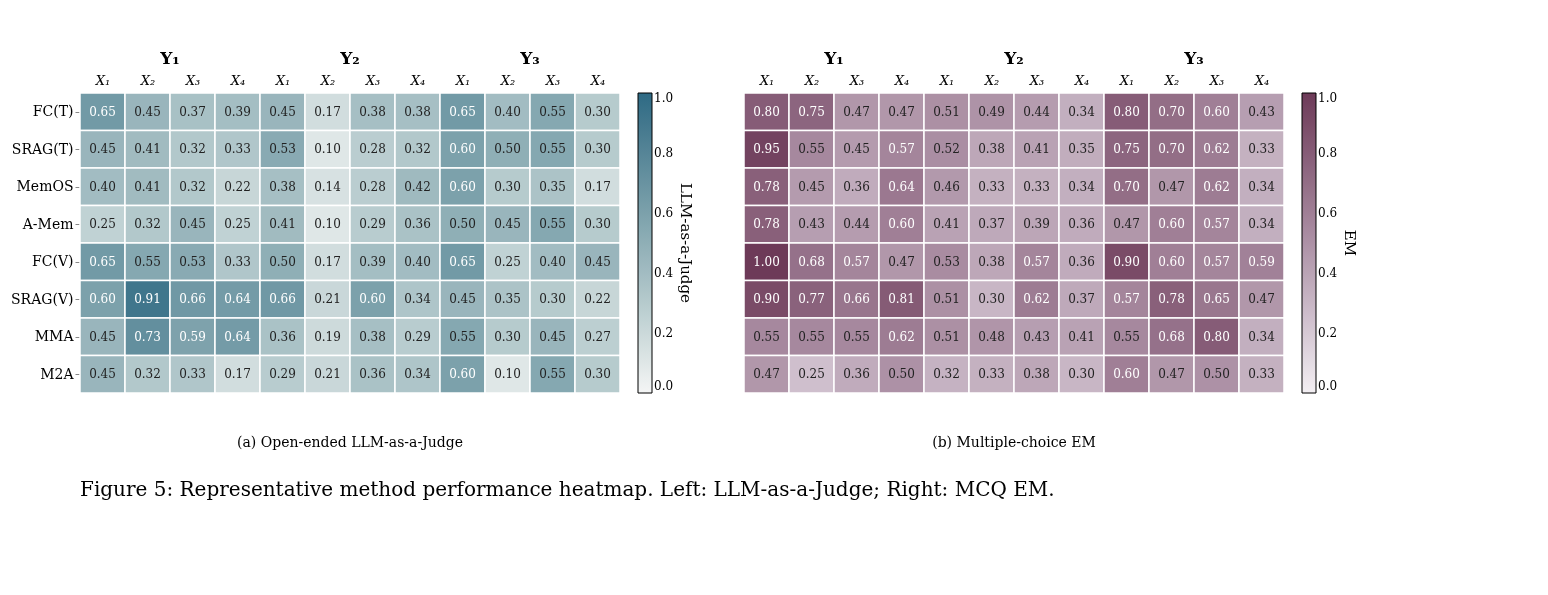 The image size is (1548, 595). I want to click on data-label: 0.90, so click(766, 299).